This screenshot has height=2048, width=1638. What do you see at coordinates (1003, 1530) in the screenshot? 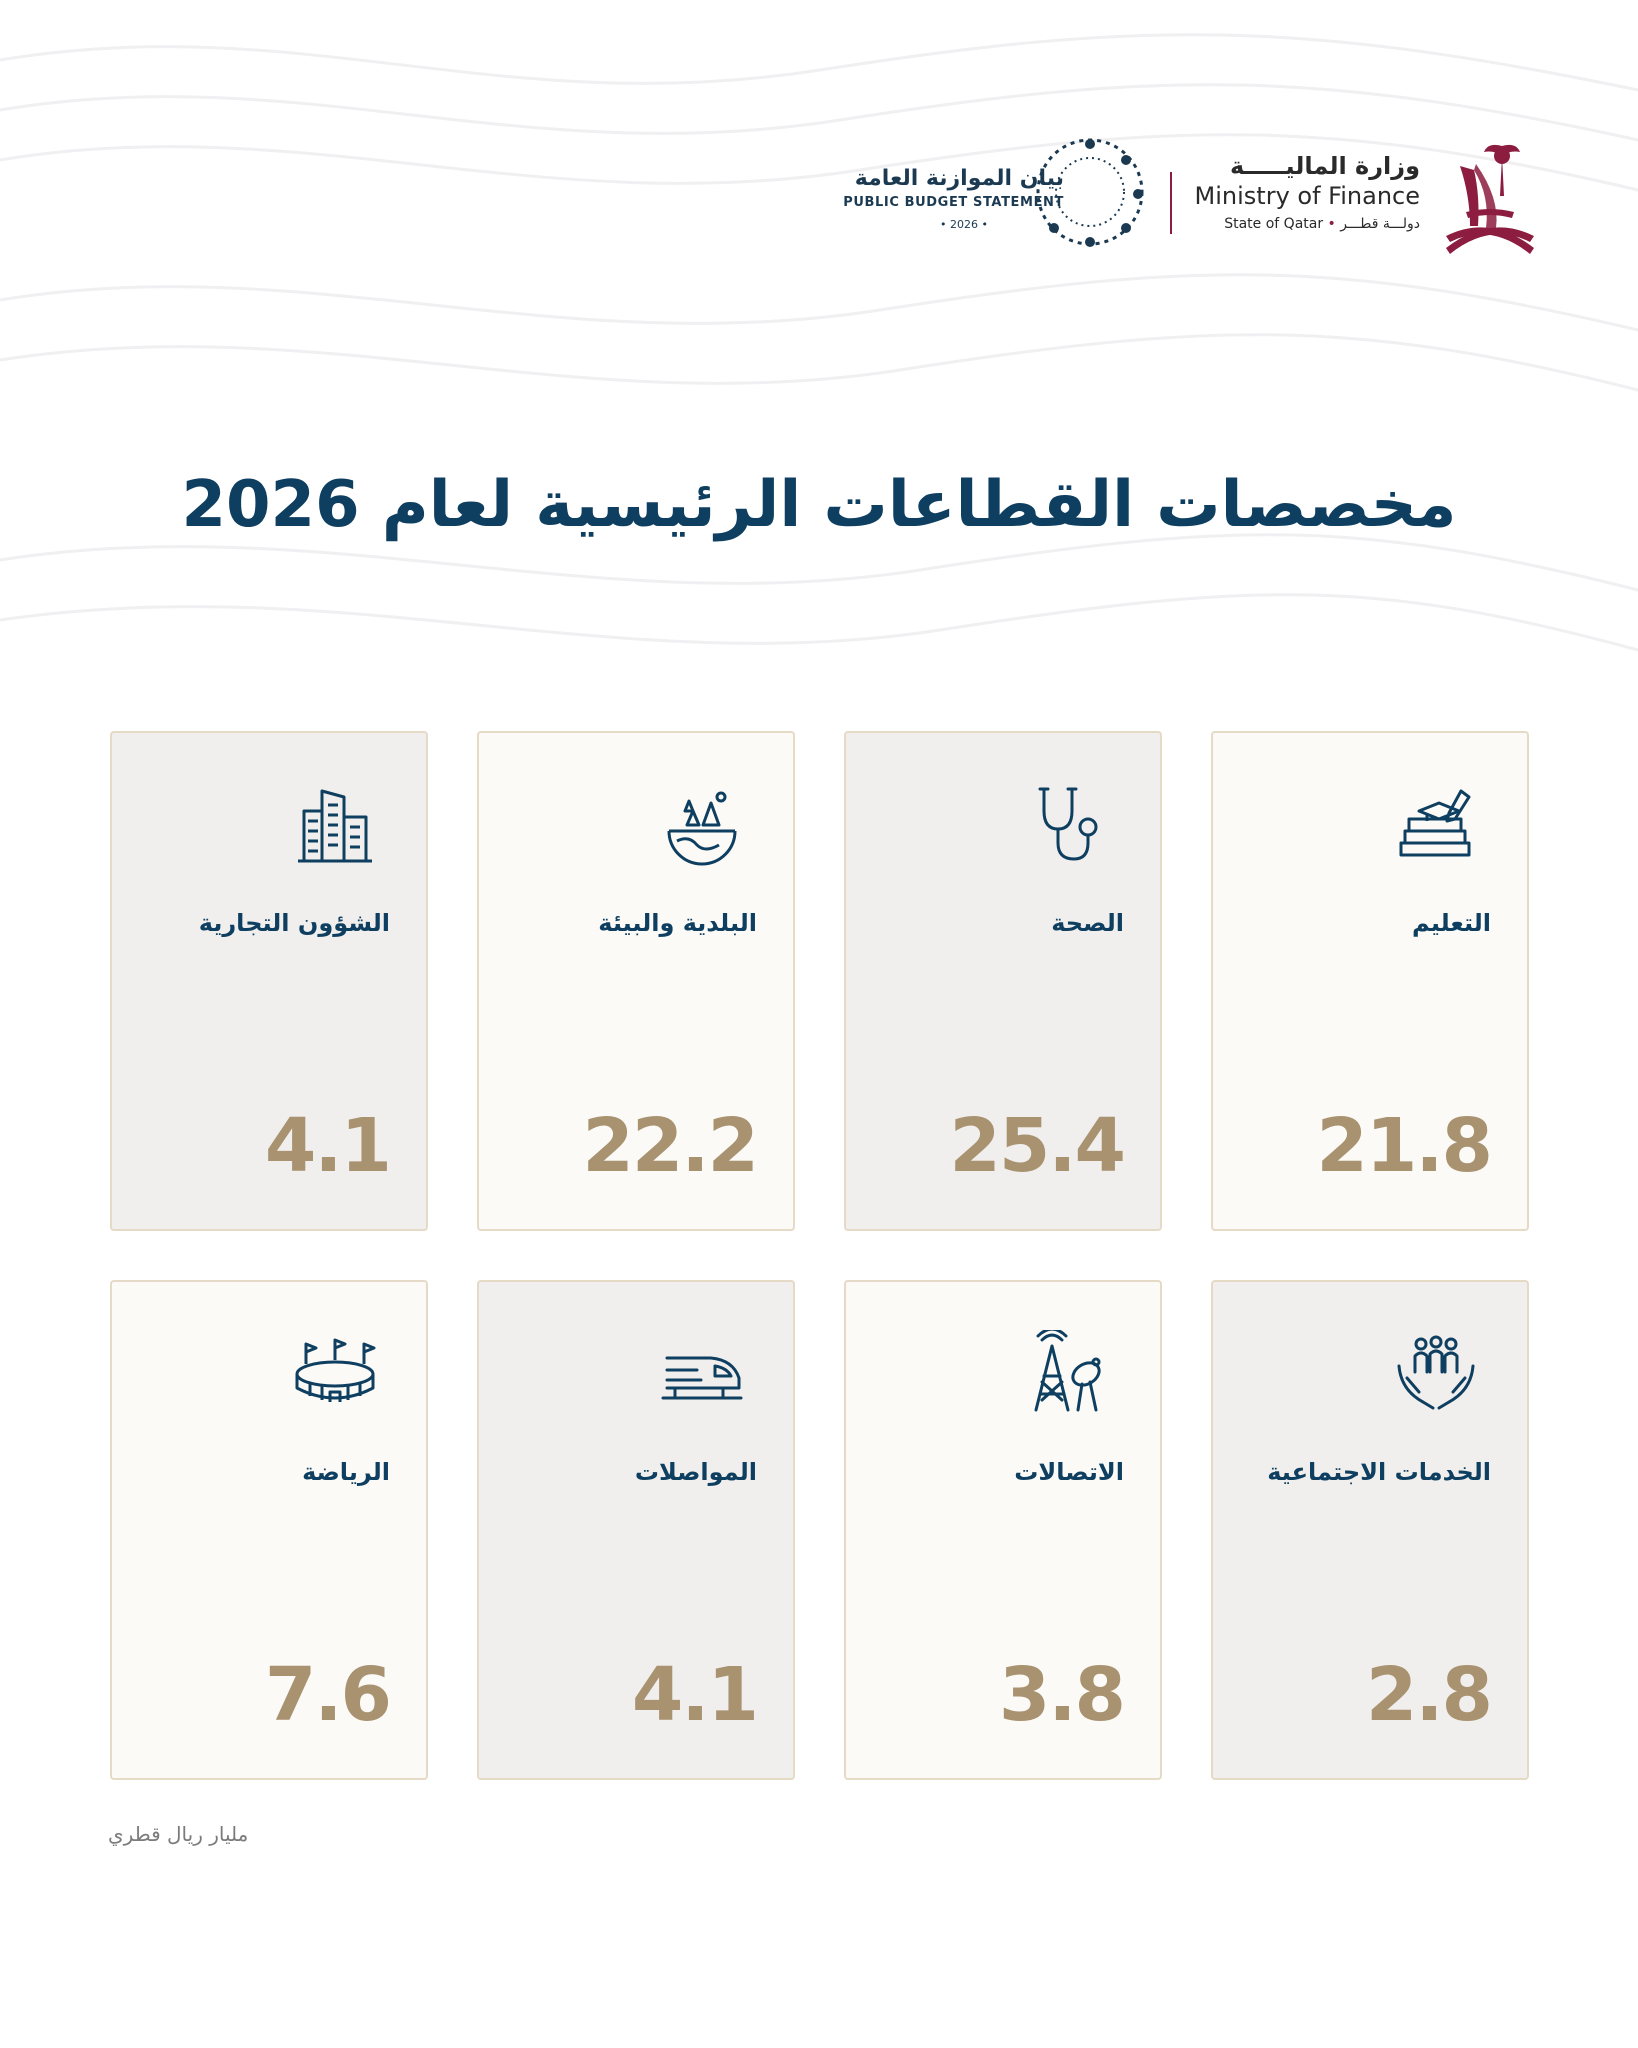
I see `sector-card-communications: الاتصالات 3.8` at bounding box center [1003, 1530].